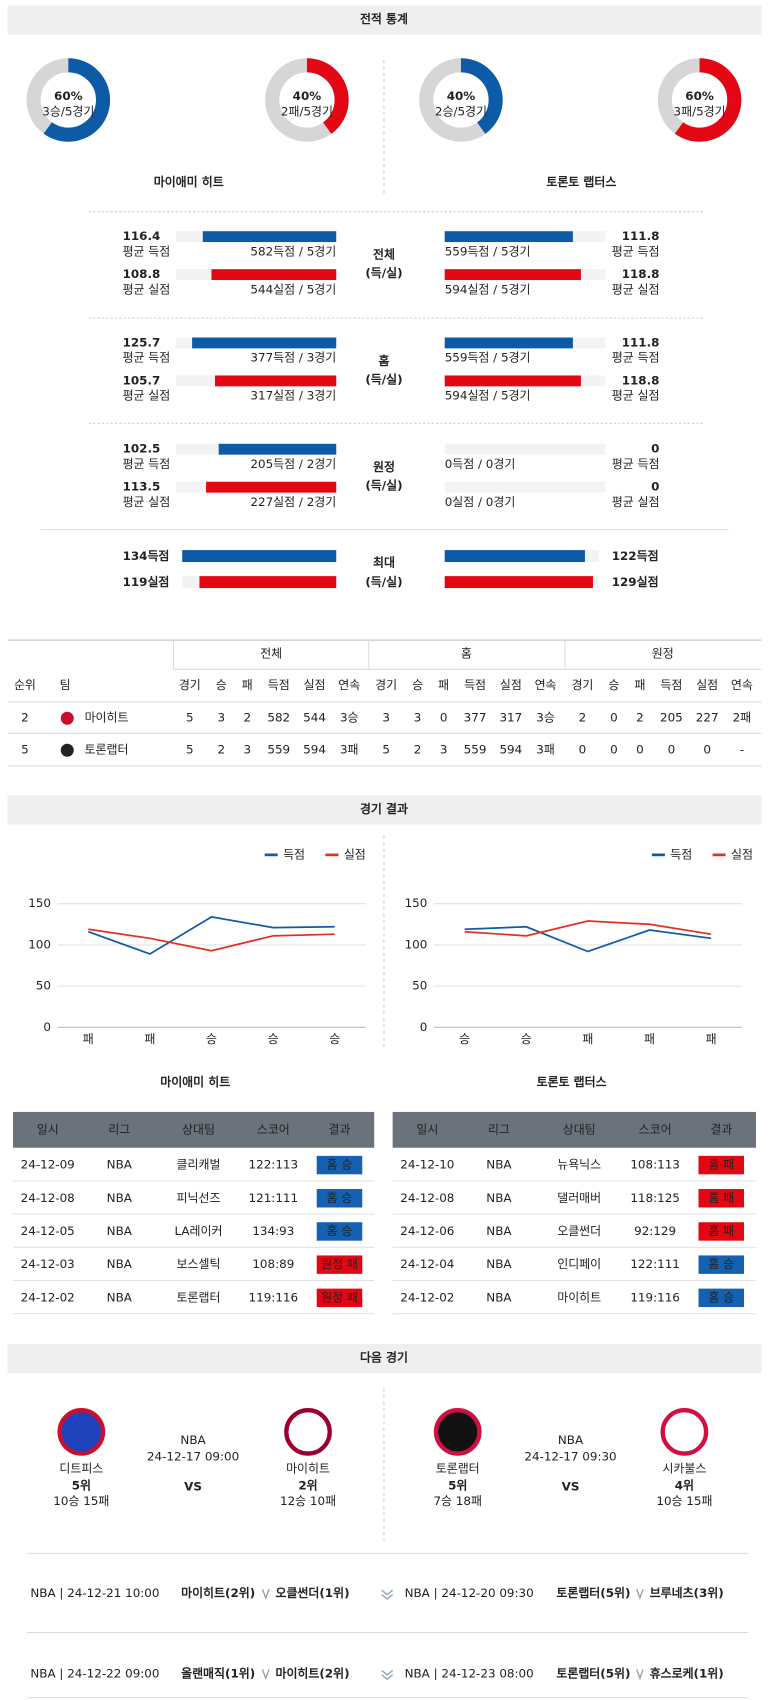  What do you see at coordinates (199, 1297) in the screenshot?
I see `cell: 토론랩터` at bounding box center [199, 1297].